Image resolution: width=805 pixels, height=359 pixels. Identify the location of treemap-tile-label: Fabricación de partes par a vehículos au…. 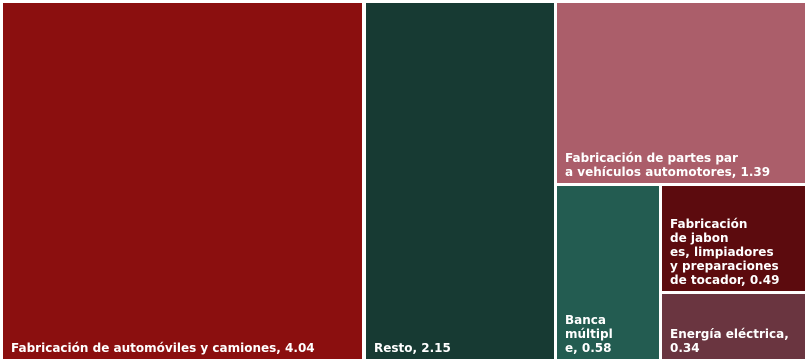
(668, 165).